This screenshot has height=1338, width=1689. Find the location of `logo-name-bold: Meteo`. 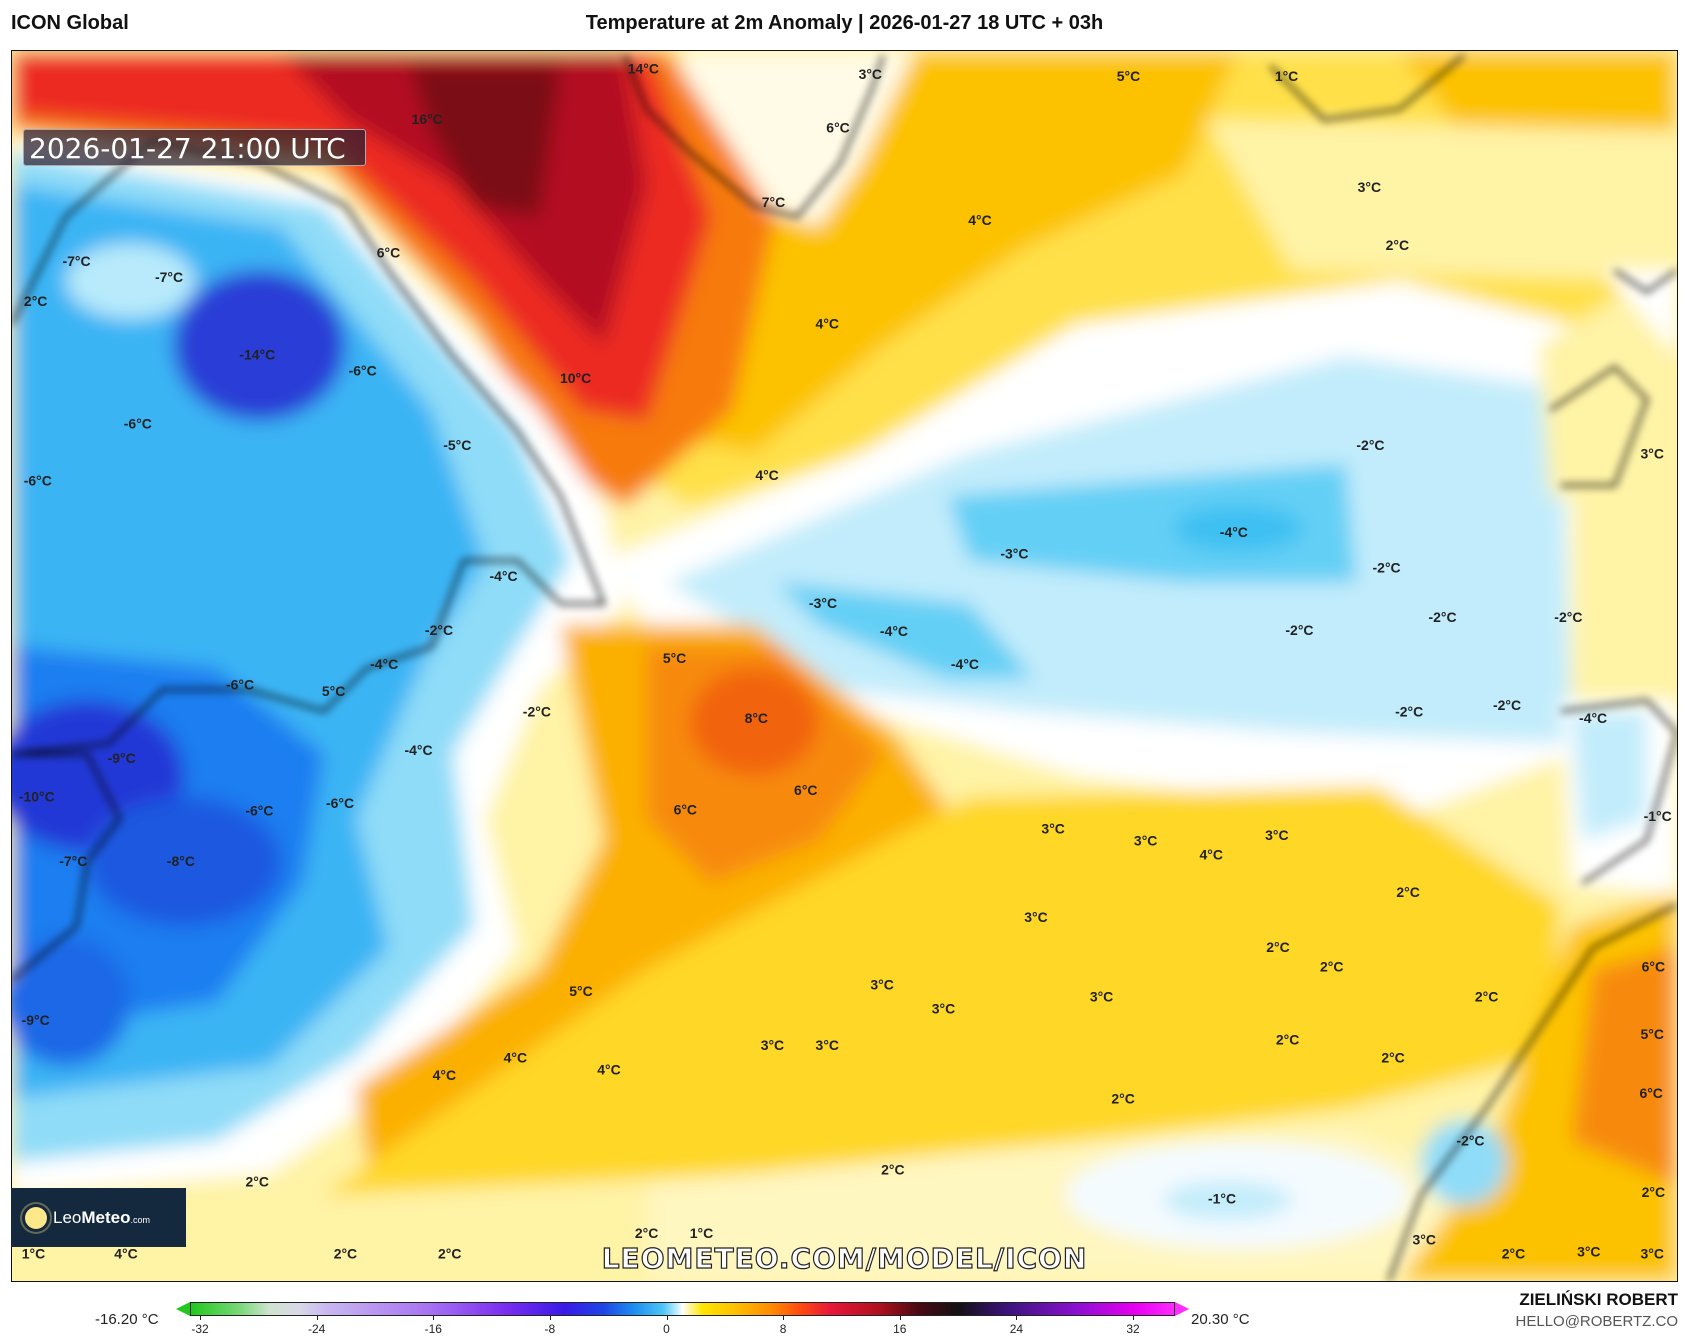

logo-name-bold: Meteo is located at coordinates (106, 1217).